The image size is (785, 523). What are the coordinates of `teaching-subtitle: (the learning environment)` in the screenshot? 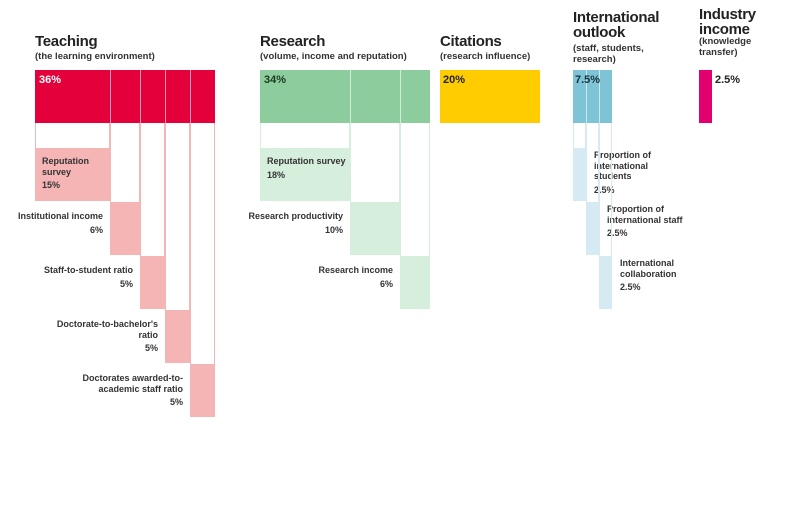 It's located at (95, 56).